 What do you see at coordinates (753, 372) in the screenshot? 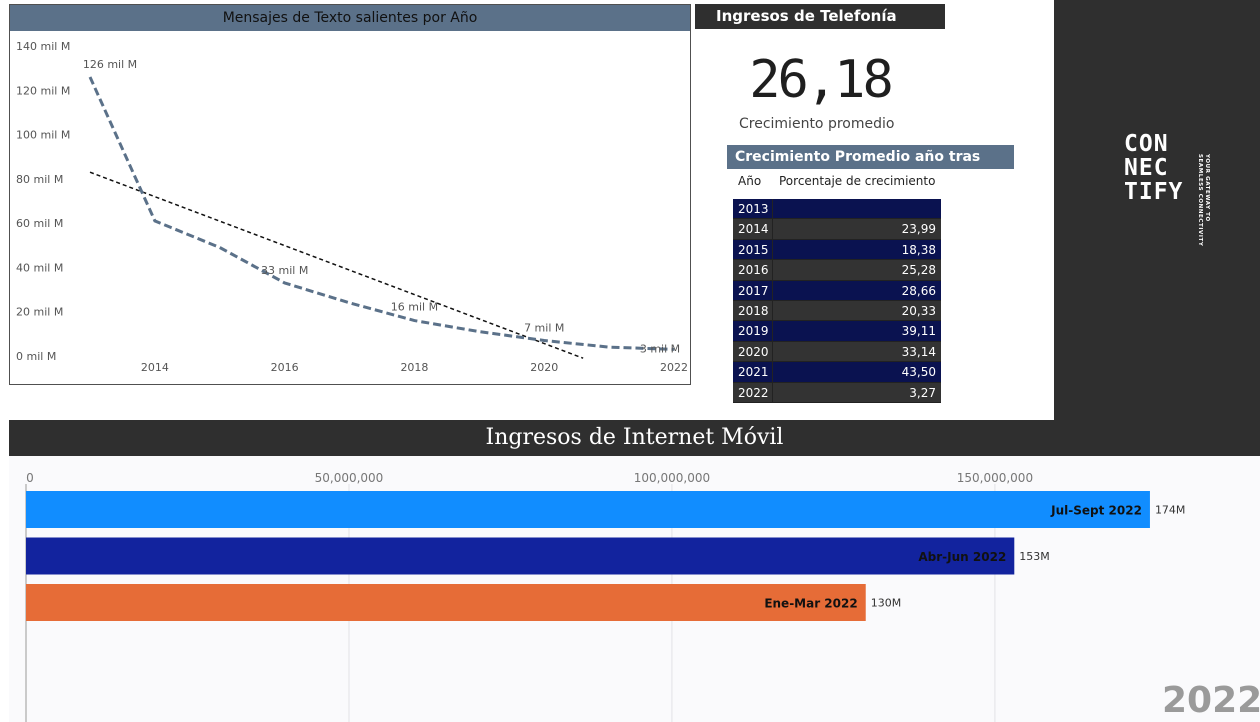
I see `table-cell-year: 2021` at bounding box center [753, 372].